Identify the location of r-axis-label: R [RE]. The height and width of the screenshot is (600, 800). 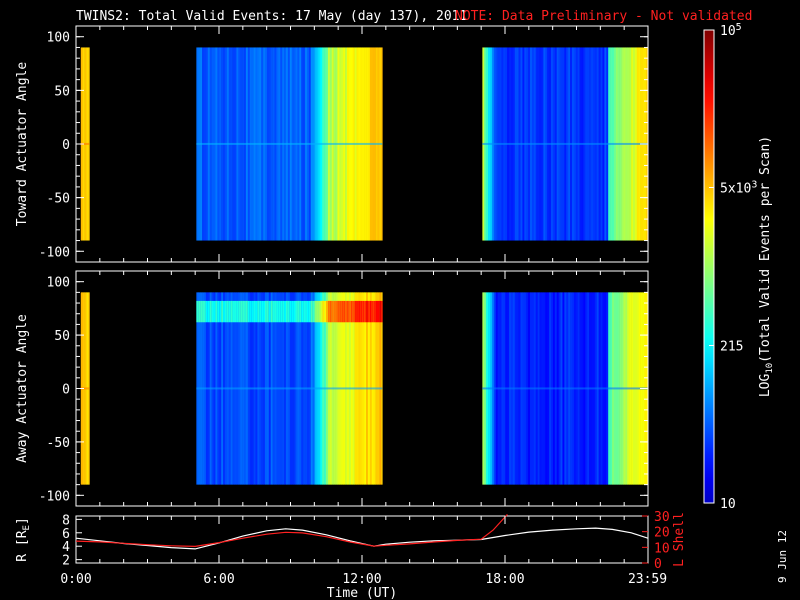
(23, 539).